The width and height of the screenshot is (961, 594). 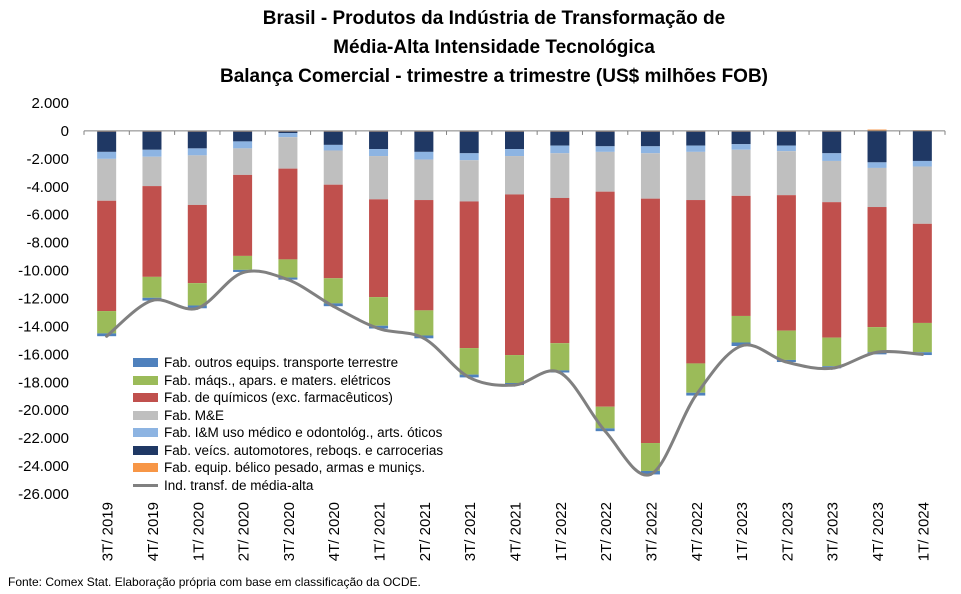 What do you see at coordinates (878, 531) in the screenshot?
I see `x-tick-label: 4T/ 2023` at bounding box center [878, 531].